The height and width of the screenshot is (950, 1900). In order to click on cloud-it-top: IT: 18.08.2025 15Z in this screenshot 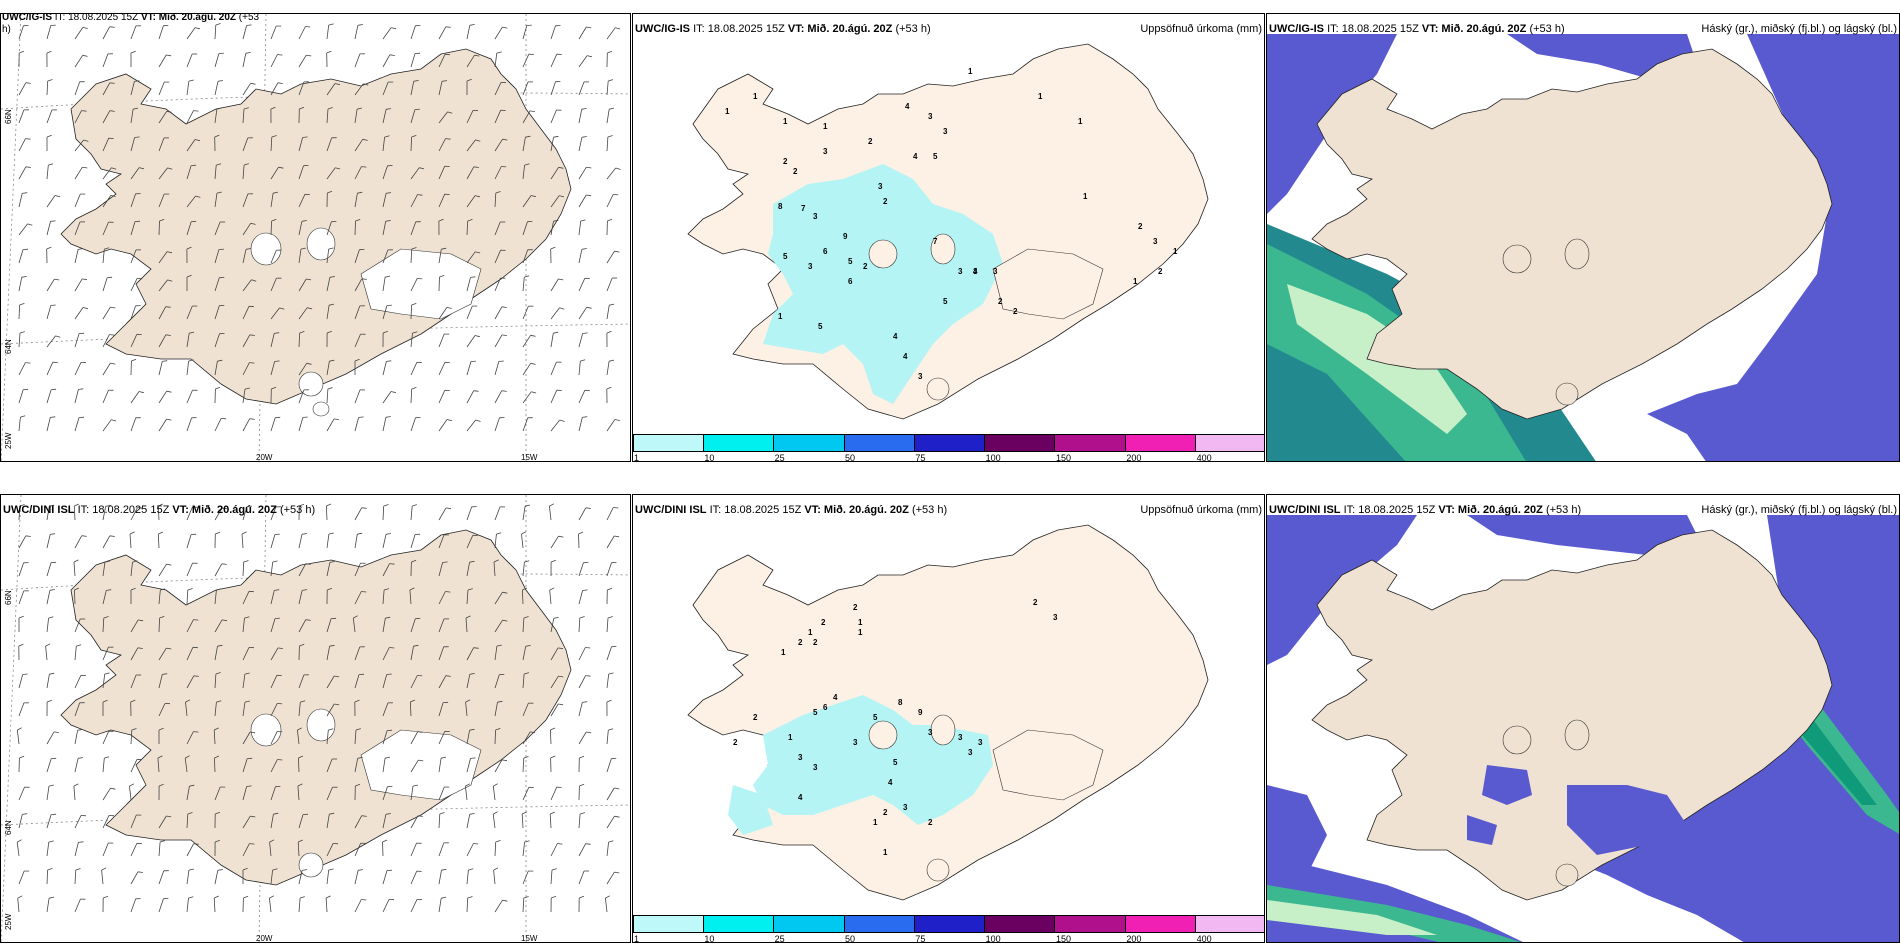, I will do `click(1373, 29)`.